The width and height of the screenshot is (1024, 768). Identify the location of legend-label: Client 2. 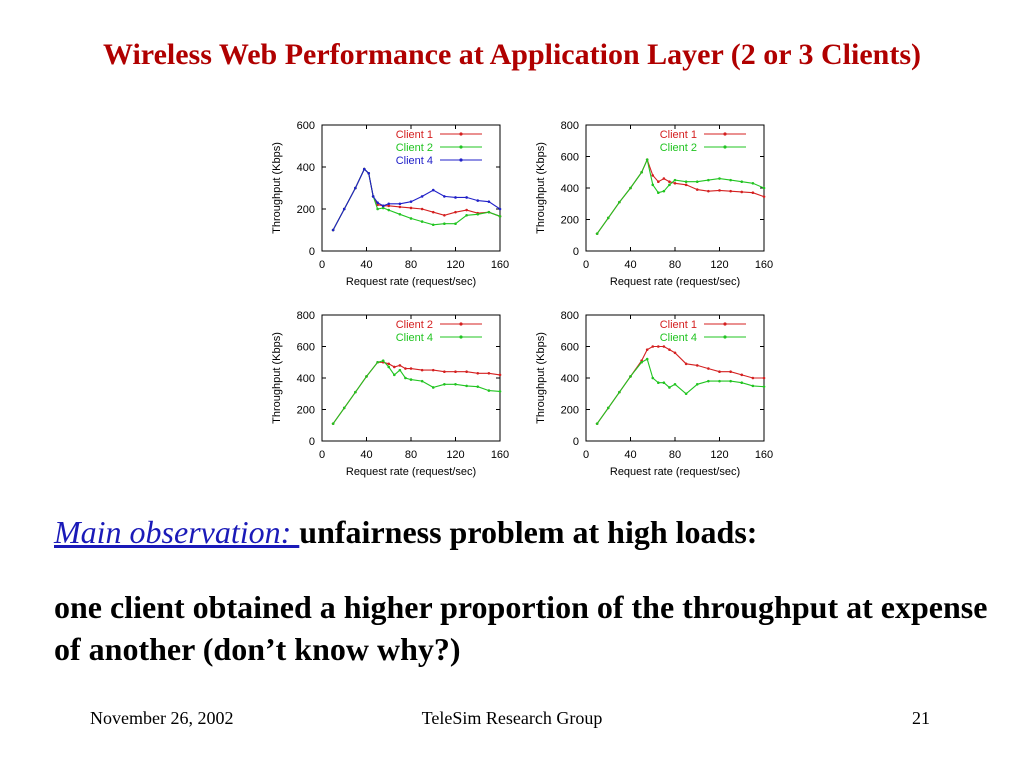
(414, 148).